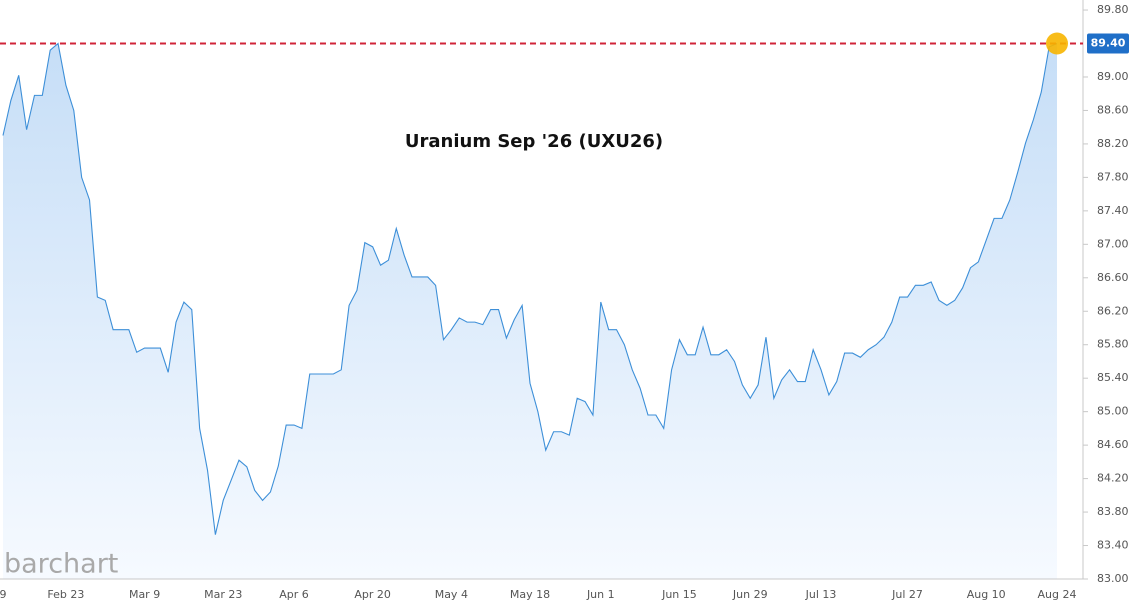 Image resolution: width=1145 pixels, height=604 pixels. Describe the element at coordinates (1113, 578) in the screenshot. I see `y-tick-label: 83.00` at that location.